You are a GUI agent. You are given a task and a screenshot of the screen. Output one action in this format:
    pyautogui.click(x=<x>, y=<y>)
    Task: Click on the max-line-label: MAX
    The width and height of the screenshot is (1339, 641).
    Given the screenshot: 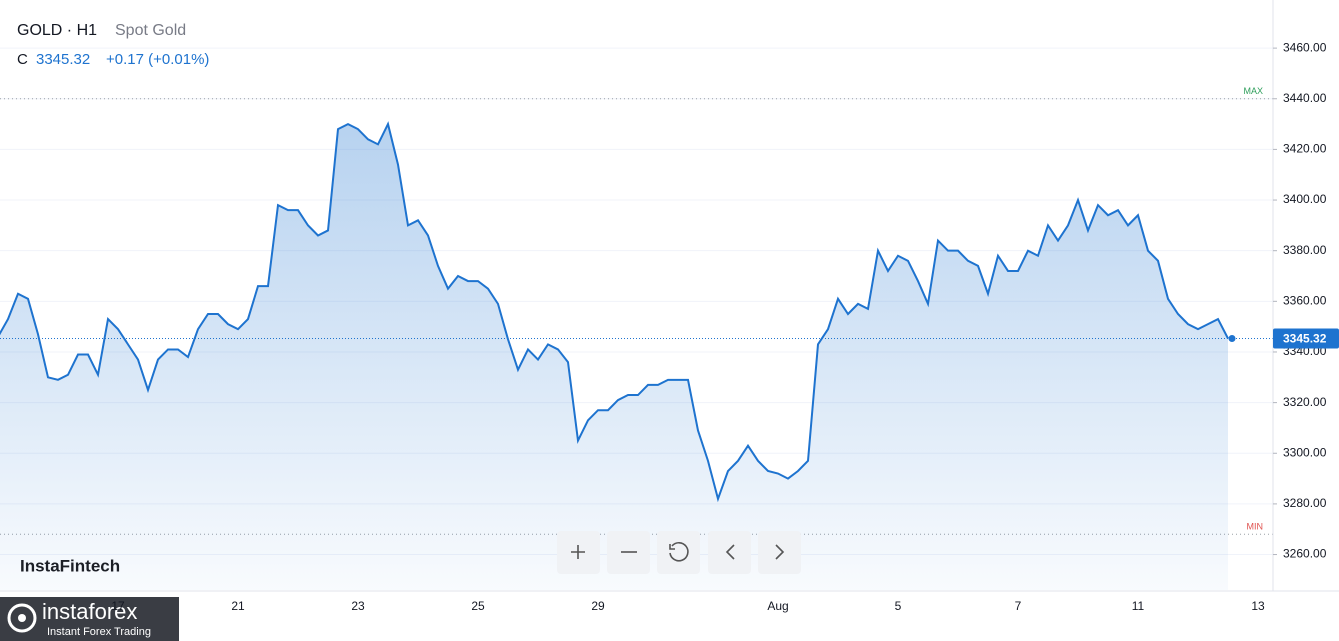 What is the action you would take?
    pyautogui.click(x=1253, y=91)
    